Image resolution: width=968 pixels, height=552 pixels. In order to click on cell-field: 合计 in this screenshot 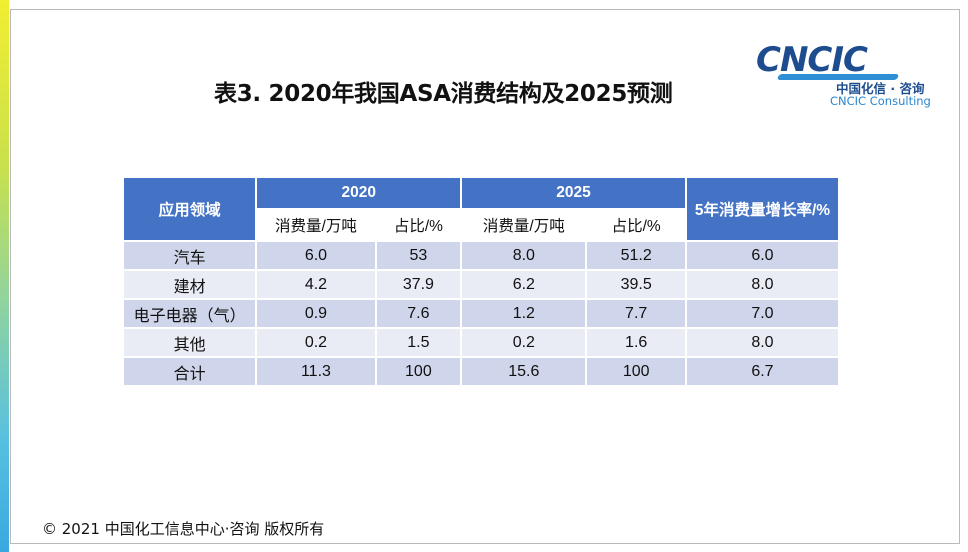, I will do `click(190, 371)`.